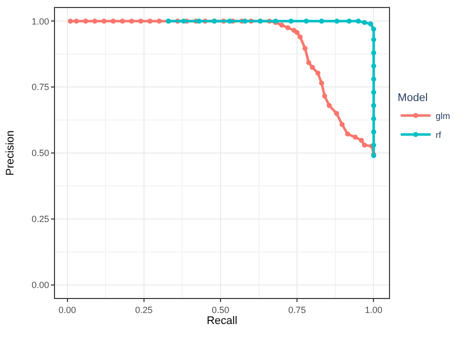  What do you see at coordinates (41, 285) in the screenshot?
I see `y-tick-label: 0.00` at bounding box center [41, 285].